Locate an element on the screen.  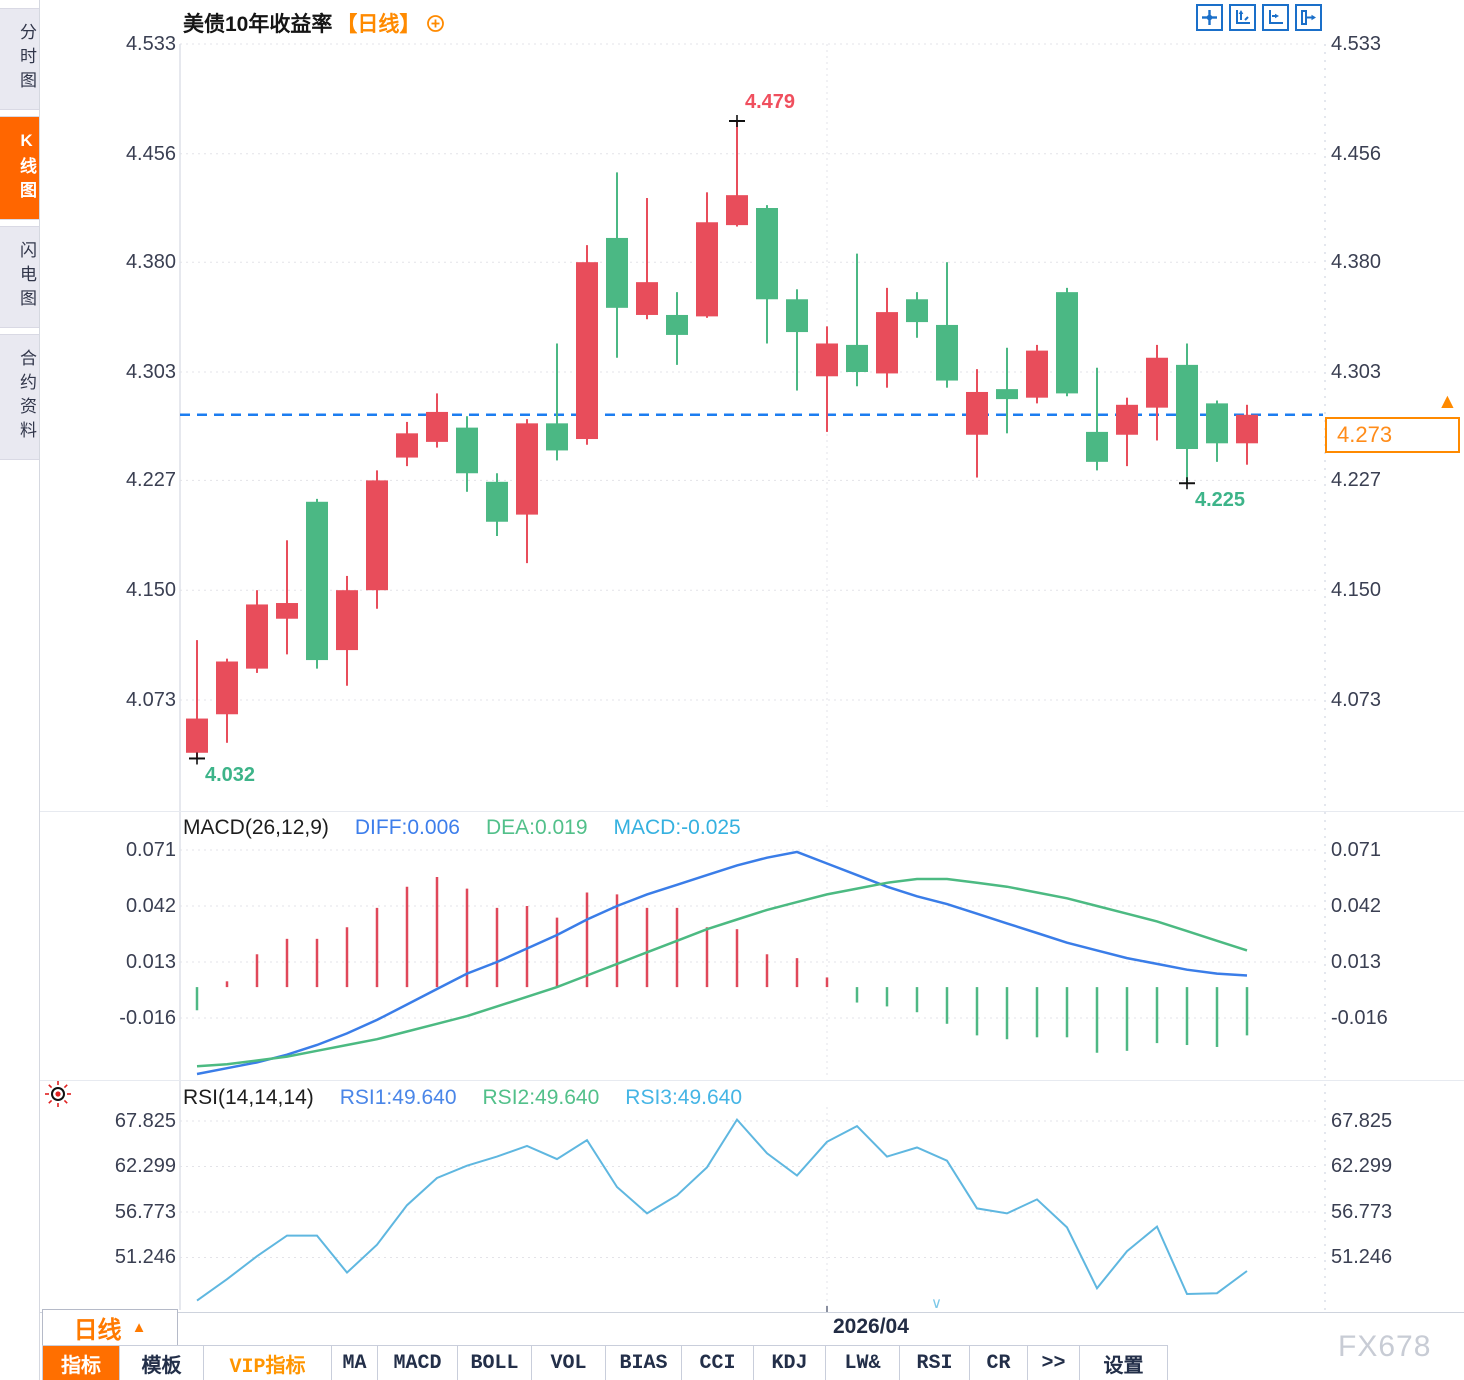
period-selector: 日线 ▲ is located at coordinates (110, 1327).